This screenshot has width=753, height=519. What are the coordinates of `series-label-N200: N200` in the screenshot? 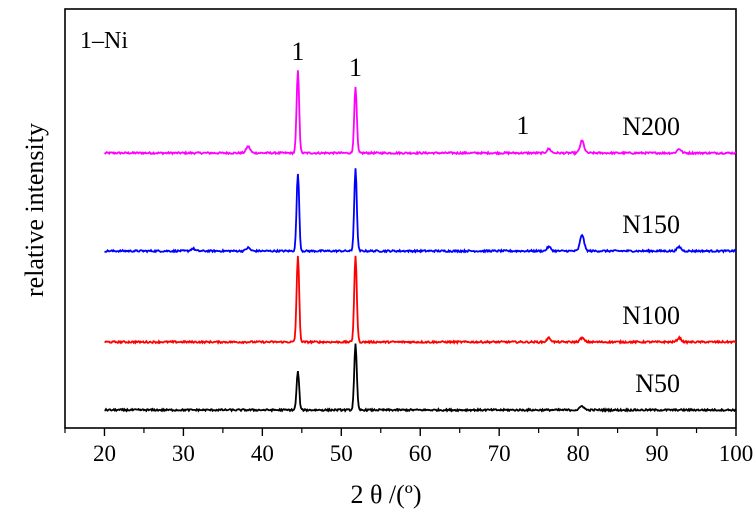 It's located at (651, 126).